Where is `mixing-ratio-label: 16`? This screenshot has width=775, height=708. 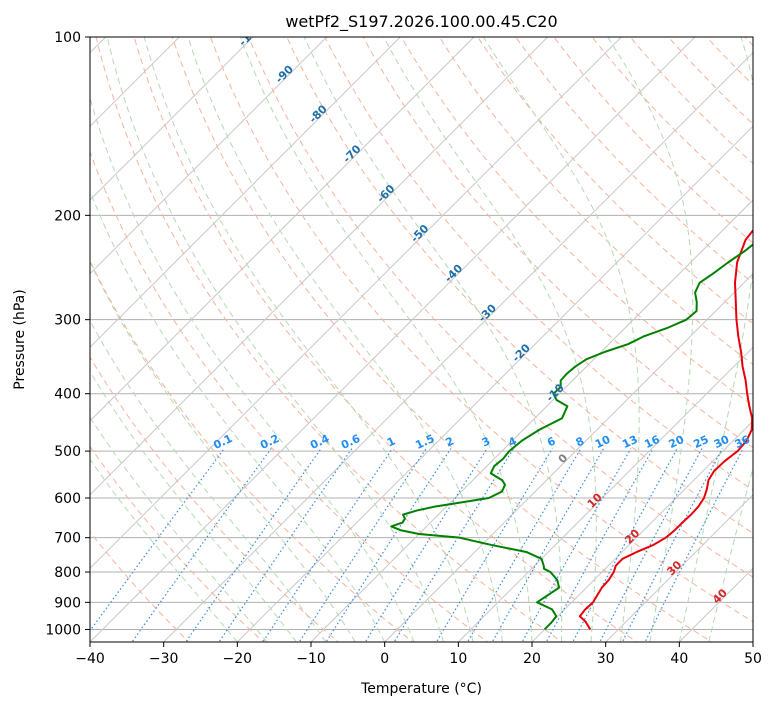 mixing-ratio-label: 16 is located at coordinates (652, 442).